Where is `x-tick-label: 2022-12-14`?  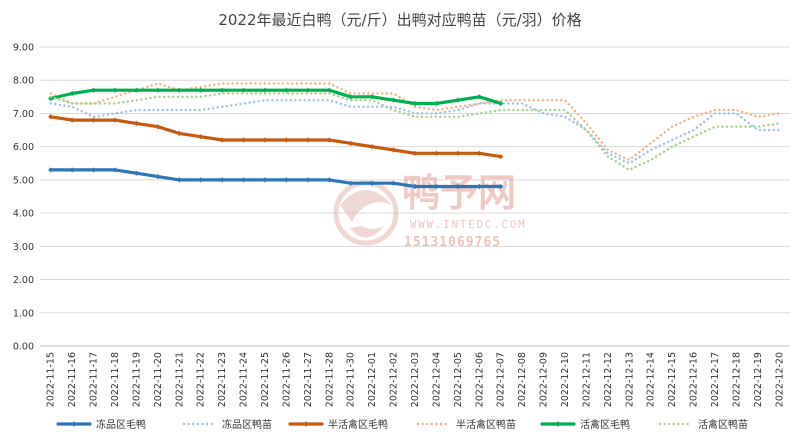
x-tick-label: 2022-12-14 is located at coordinates (651, 379).